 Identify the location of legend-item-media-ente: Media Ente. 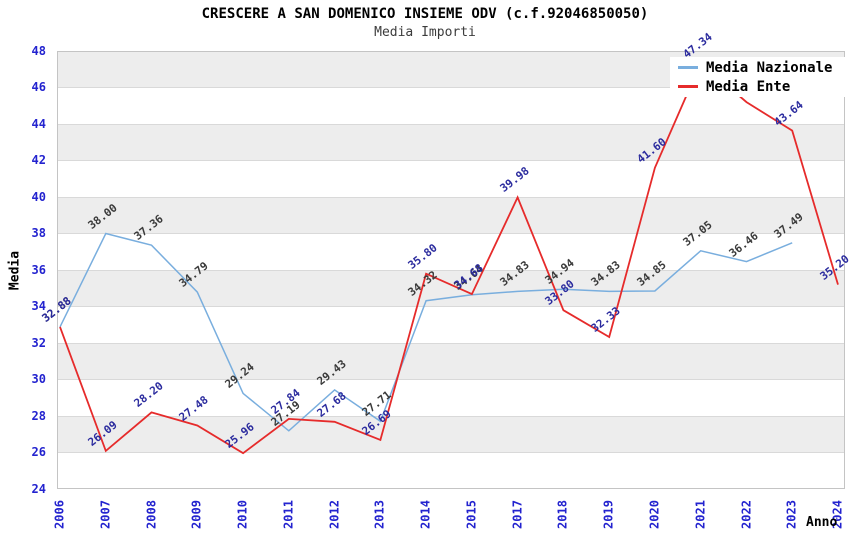
(758, 87).